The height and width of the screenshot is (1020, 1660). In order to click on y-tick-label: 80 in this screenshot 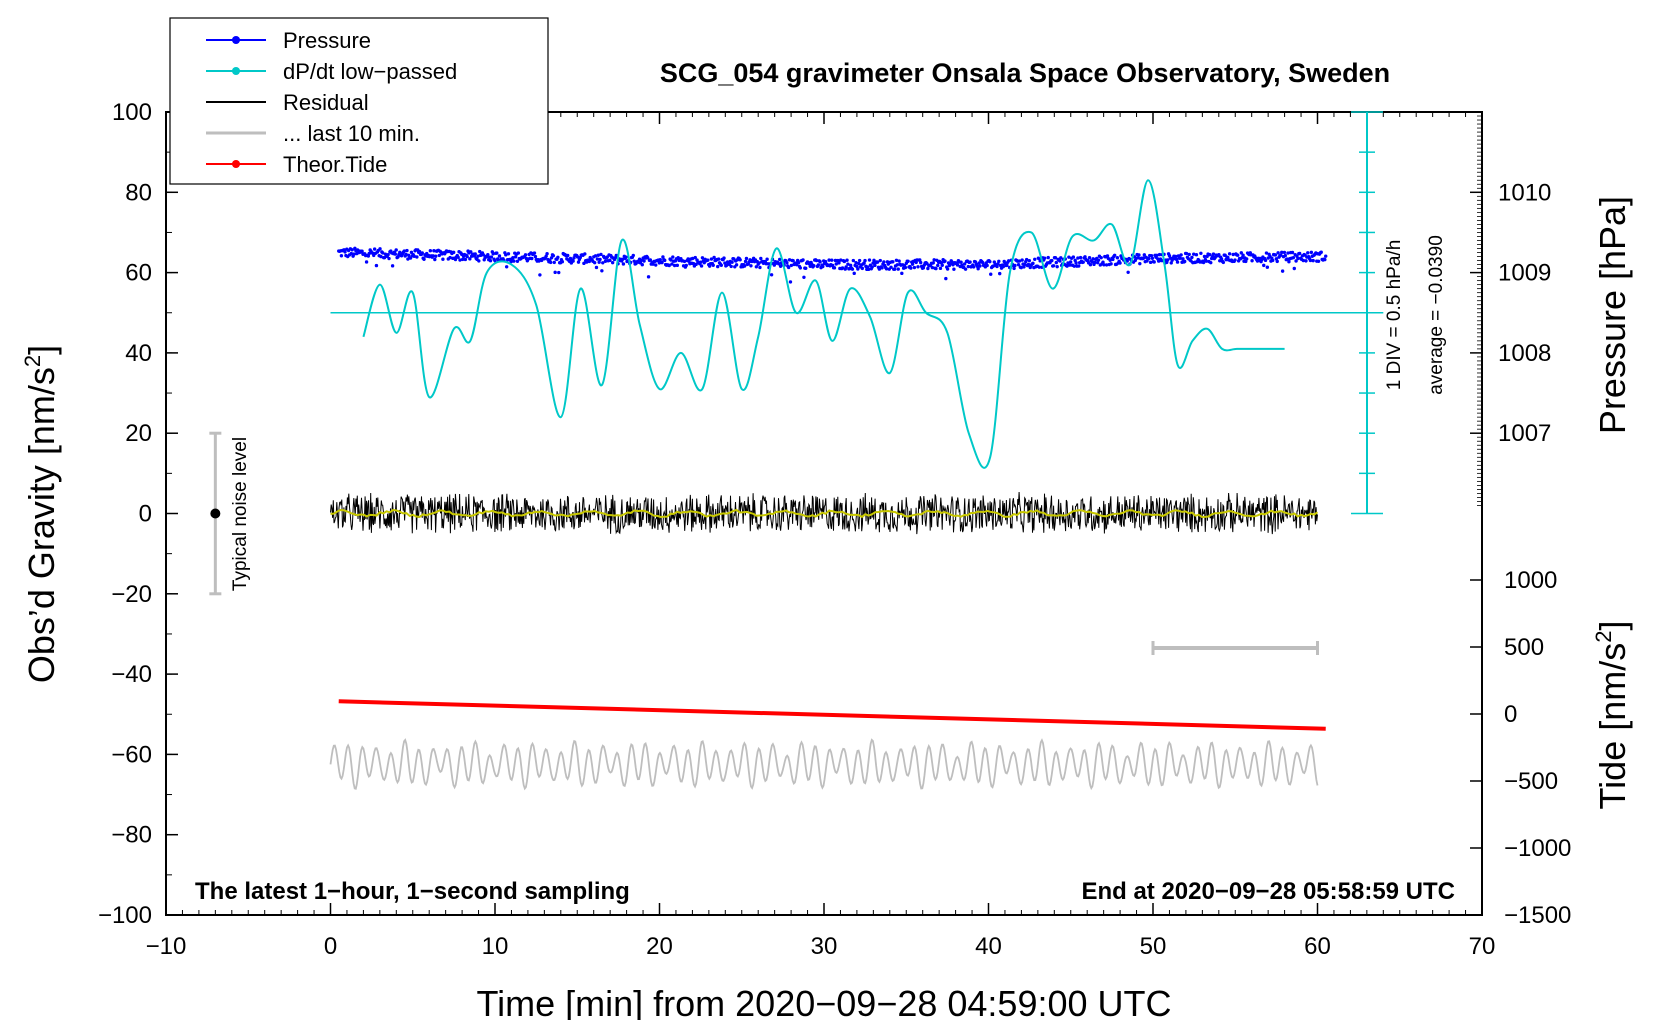, I will do `click(138, 192)`.